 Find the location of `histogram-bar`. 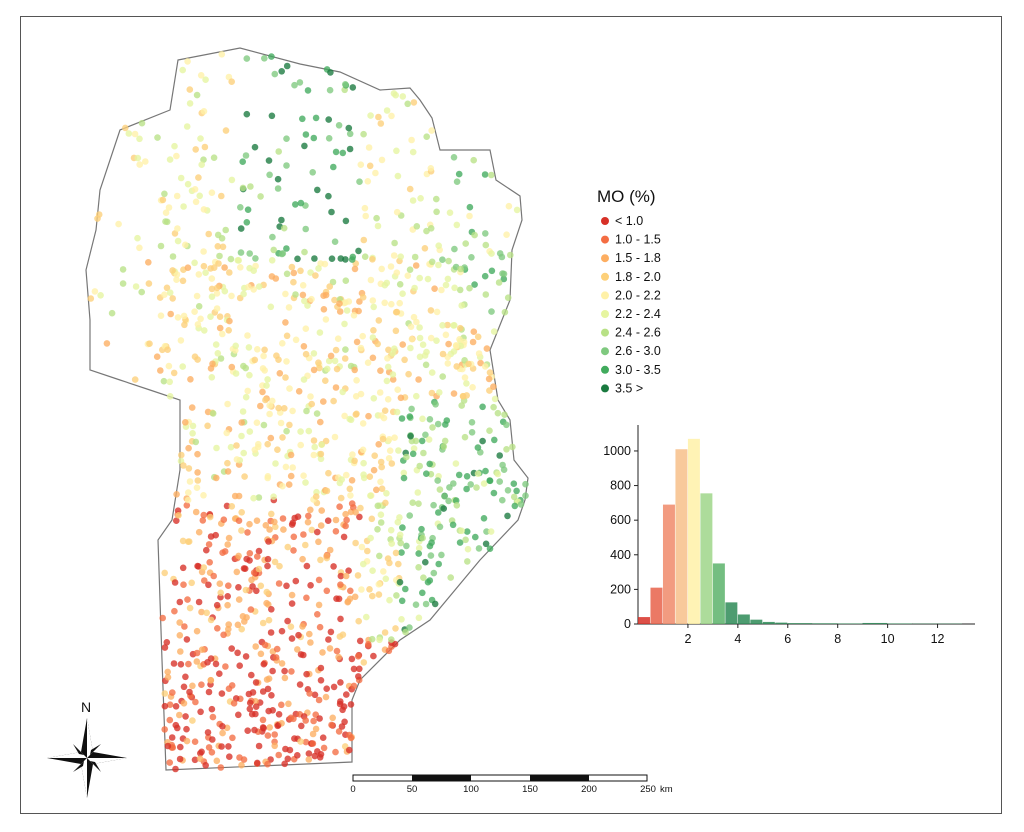

histogram-bar is located at coordinates (756, 621).